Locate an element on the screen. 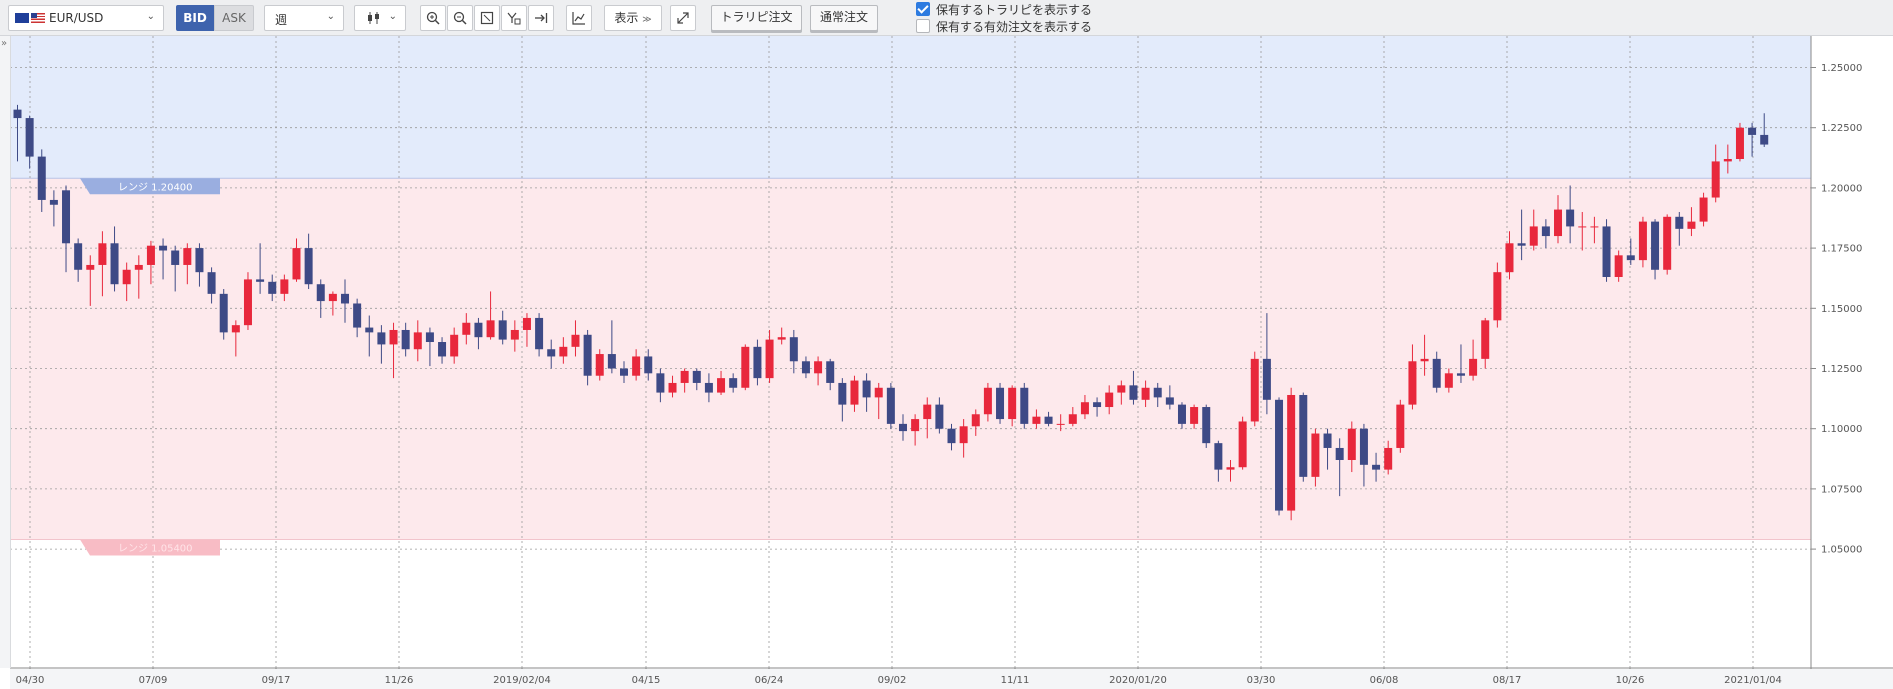  indicator-button is located at coordinates (579, 18).